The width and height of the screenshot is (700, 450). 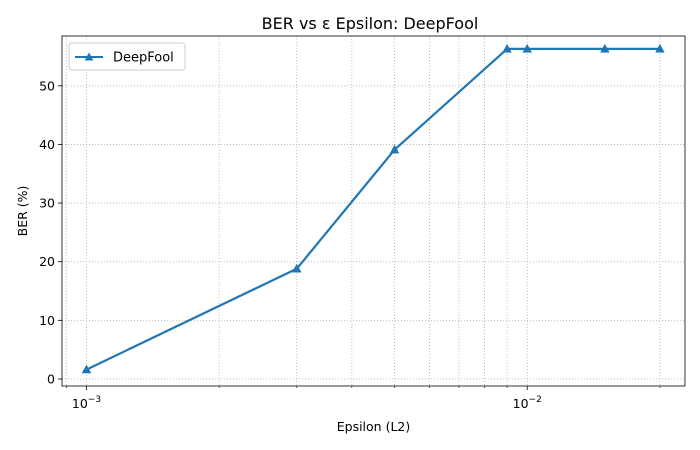 What do you see at coordinates (370, 23) in the screenshot?
I see `chart-title: BER vs ε Epsilon: DeepFool` at bounding box center [370, 23].